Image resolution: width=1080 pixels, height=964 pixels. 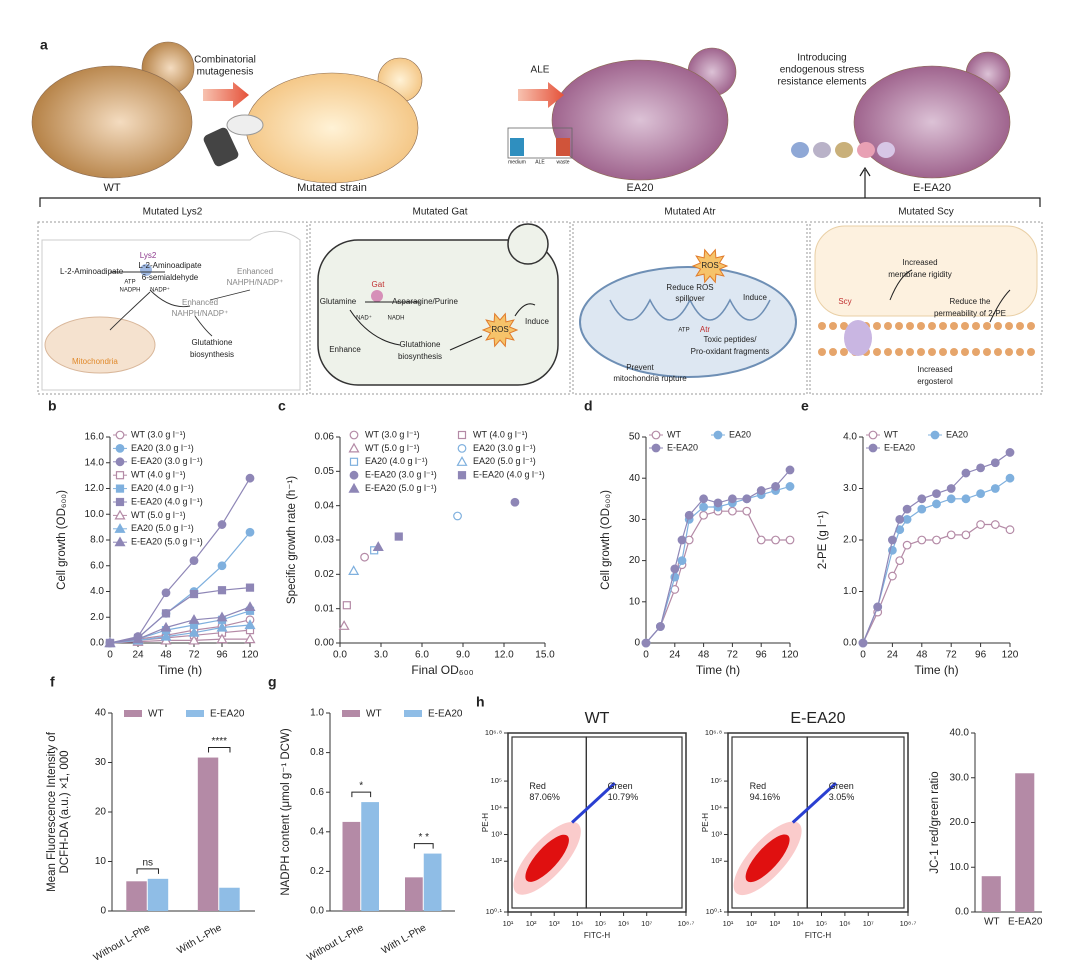 I want to click on x-tick-label: 10⁶, so click(x=844, y=923).